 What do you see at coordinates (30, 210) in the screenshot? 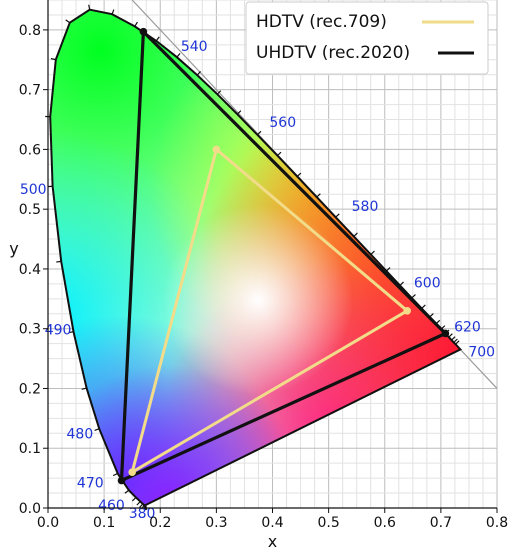
I see `y-tick-label: 0.5` at bounding box center [30, 210].